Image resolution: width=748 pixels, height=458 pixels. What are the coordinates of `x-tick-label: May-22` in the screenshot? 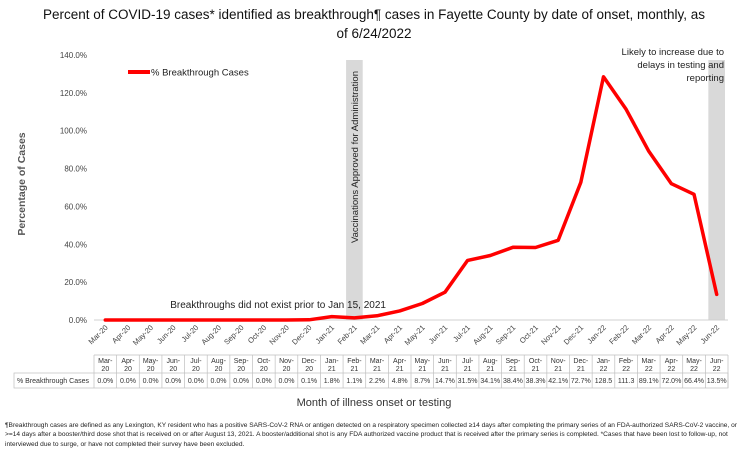 It's located at (686, 335).